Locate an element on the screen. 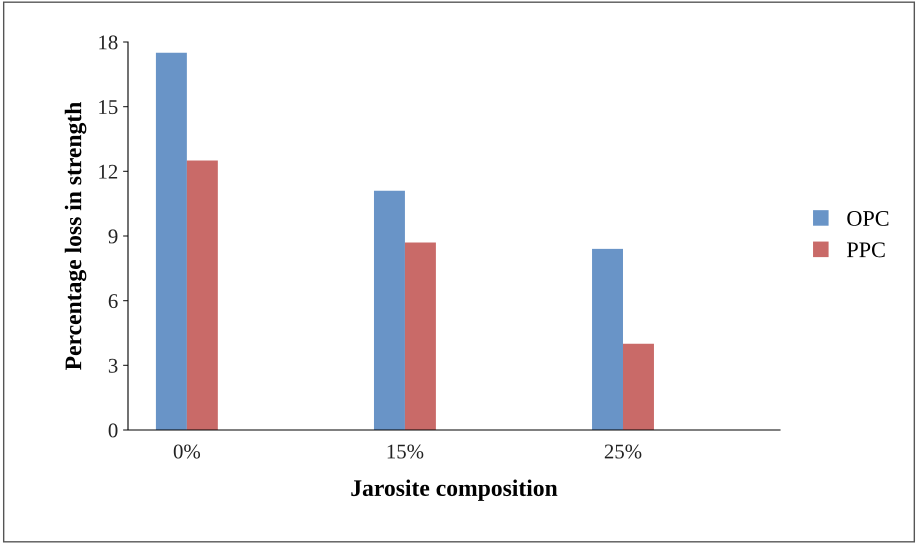 Image resolution: width=918 pixels, height=544 pixels. legend-label: PPC is located at coordinates (866, 250).